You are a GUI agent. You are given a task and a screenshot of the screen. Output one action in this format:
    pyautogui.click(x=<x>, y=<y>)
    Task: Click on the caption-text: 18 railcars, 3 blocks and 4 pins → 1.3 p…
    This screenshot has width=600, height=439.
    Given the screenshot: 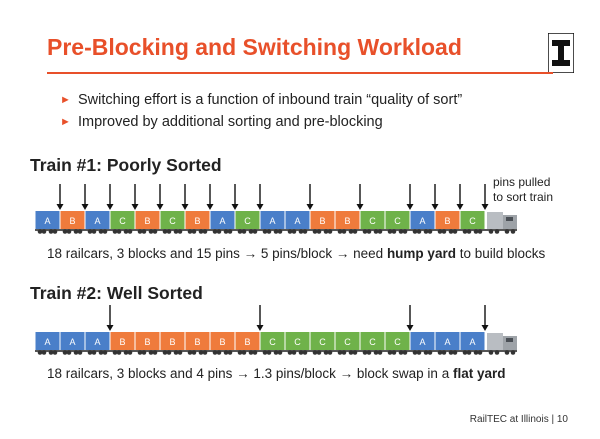 What is the action you would take?
    pyautogui.click(x=250, y=373)
    